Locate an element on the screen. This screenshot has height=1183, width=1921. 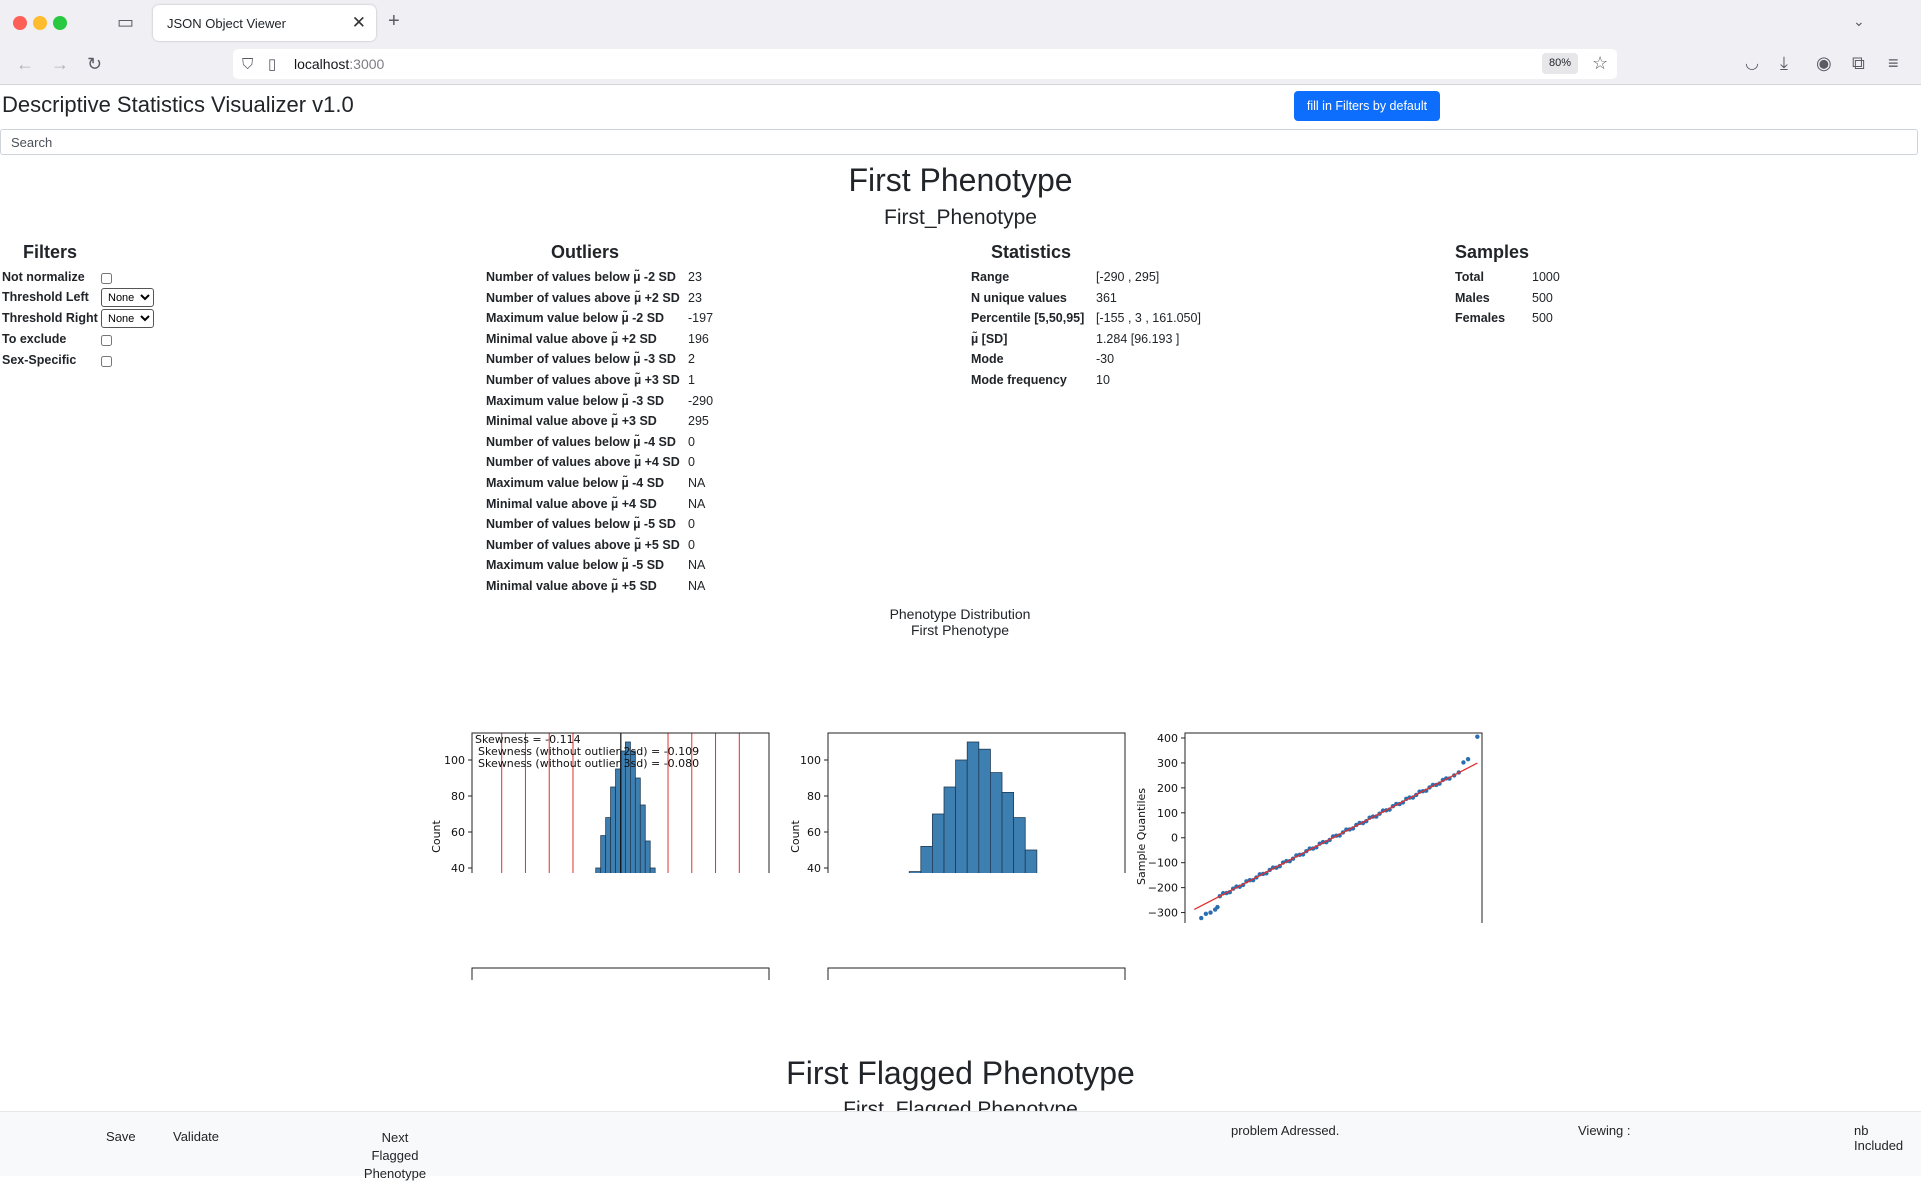
filters-title: Filters is located at coordinates (50, 252).